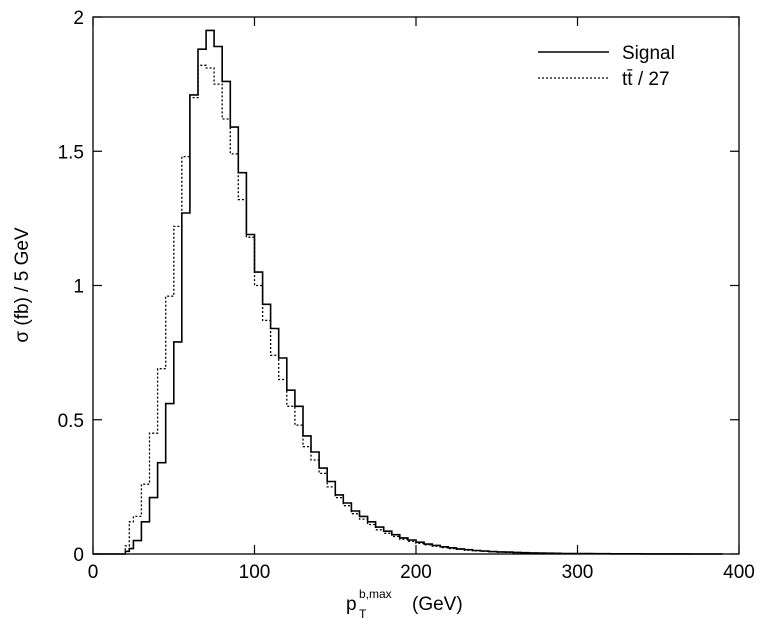  Describe the element at coordinates (646, 79) in the screenshot. I see `legend-label-ttbar: tt̄ / 27` at that location.